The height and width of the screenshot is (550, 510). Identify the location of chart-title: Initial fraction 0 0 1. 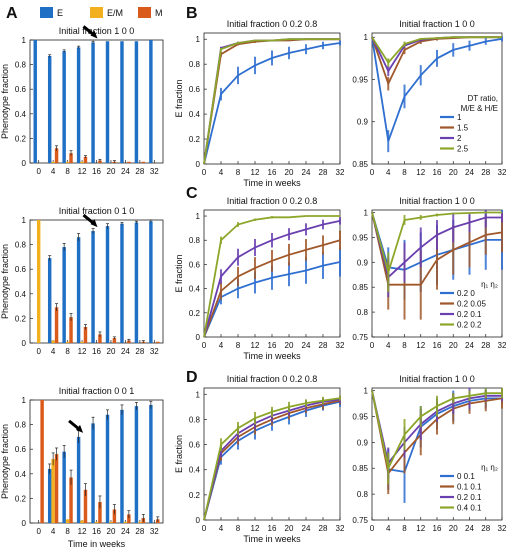
(97, 391).